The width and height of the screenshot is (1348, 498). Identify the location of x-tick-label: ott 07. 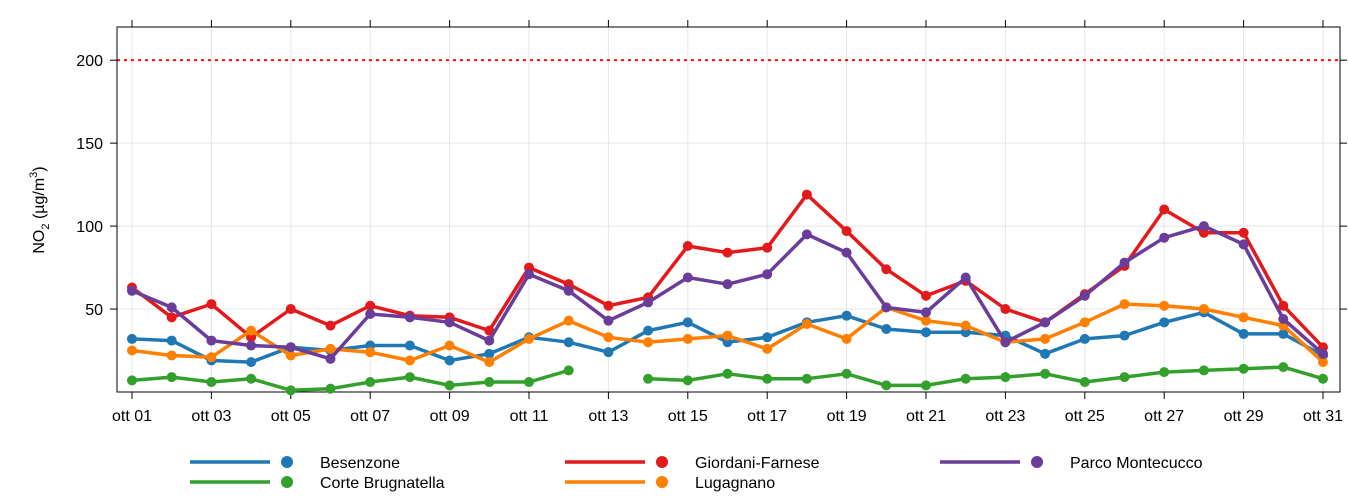
(370, 416).